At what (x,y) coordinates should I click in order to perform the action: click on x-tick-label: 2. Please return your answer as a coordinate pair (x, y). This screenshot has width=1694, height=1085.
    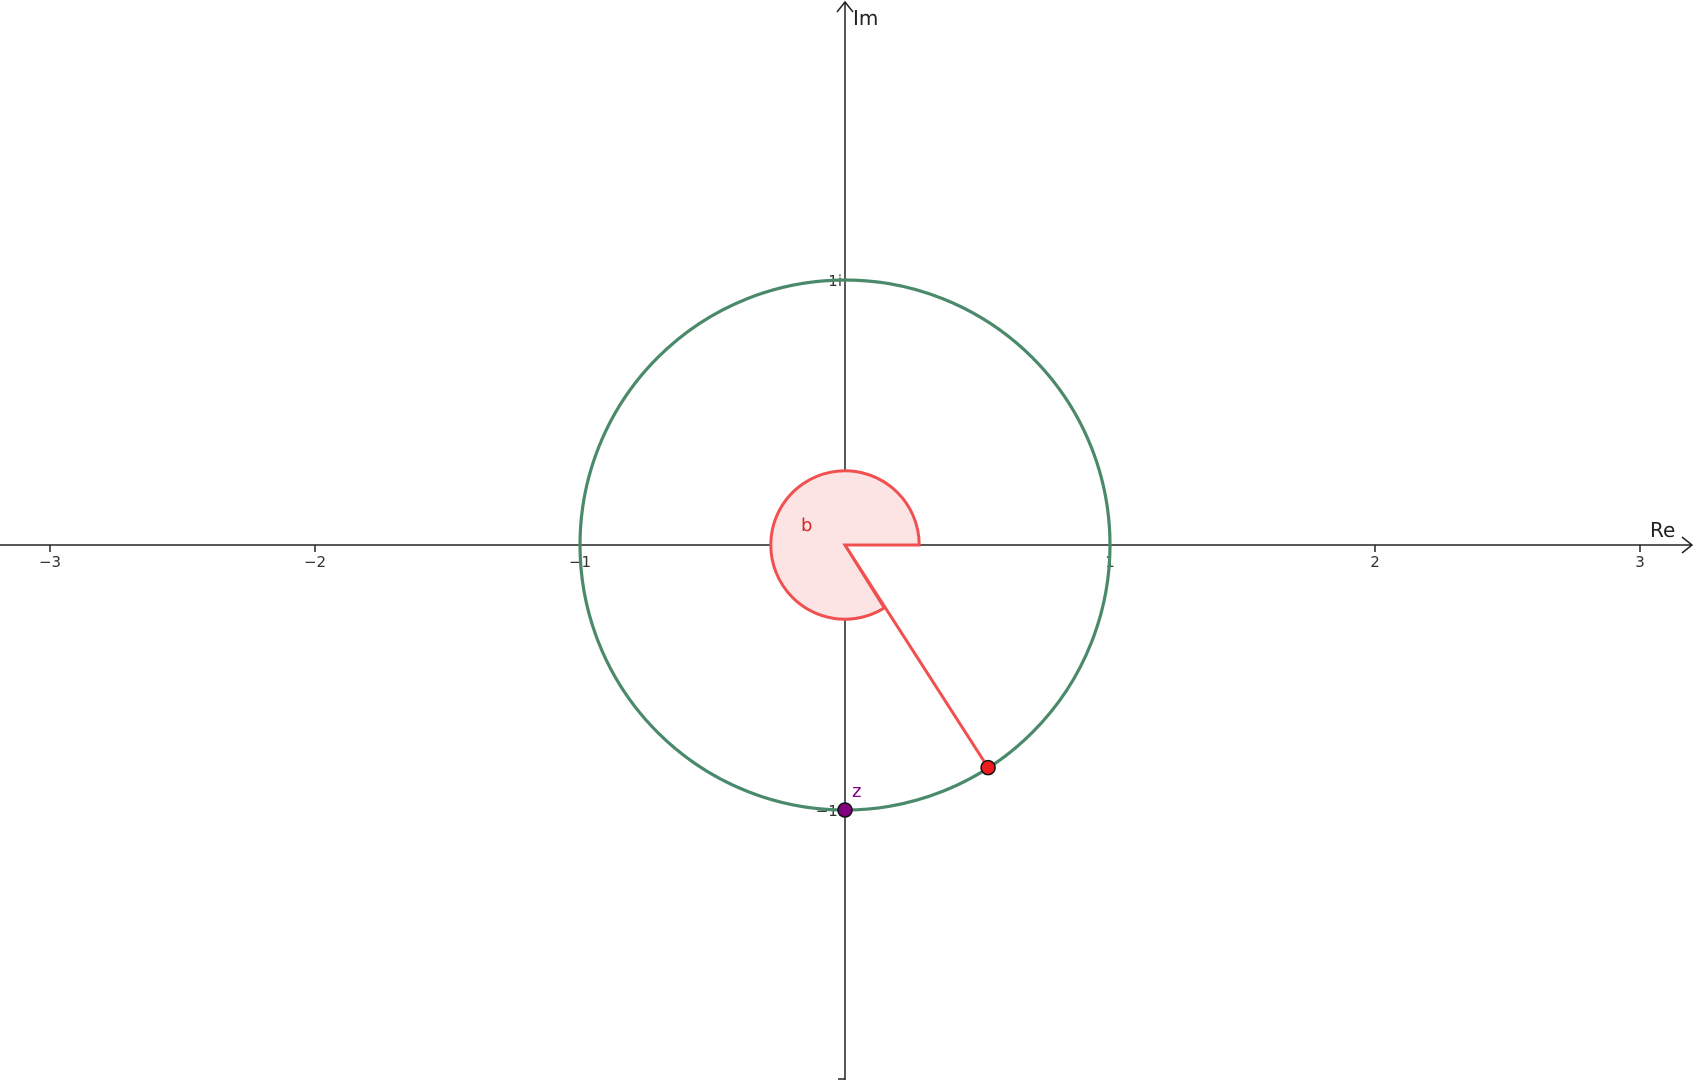
    Looking at the image, I should click on (1375, 562).